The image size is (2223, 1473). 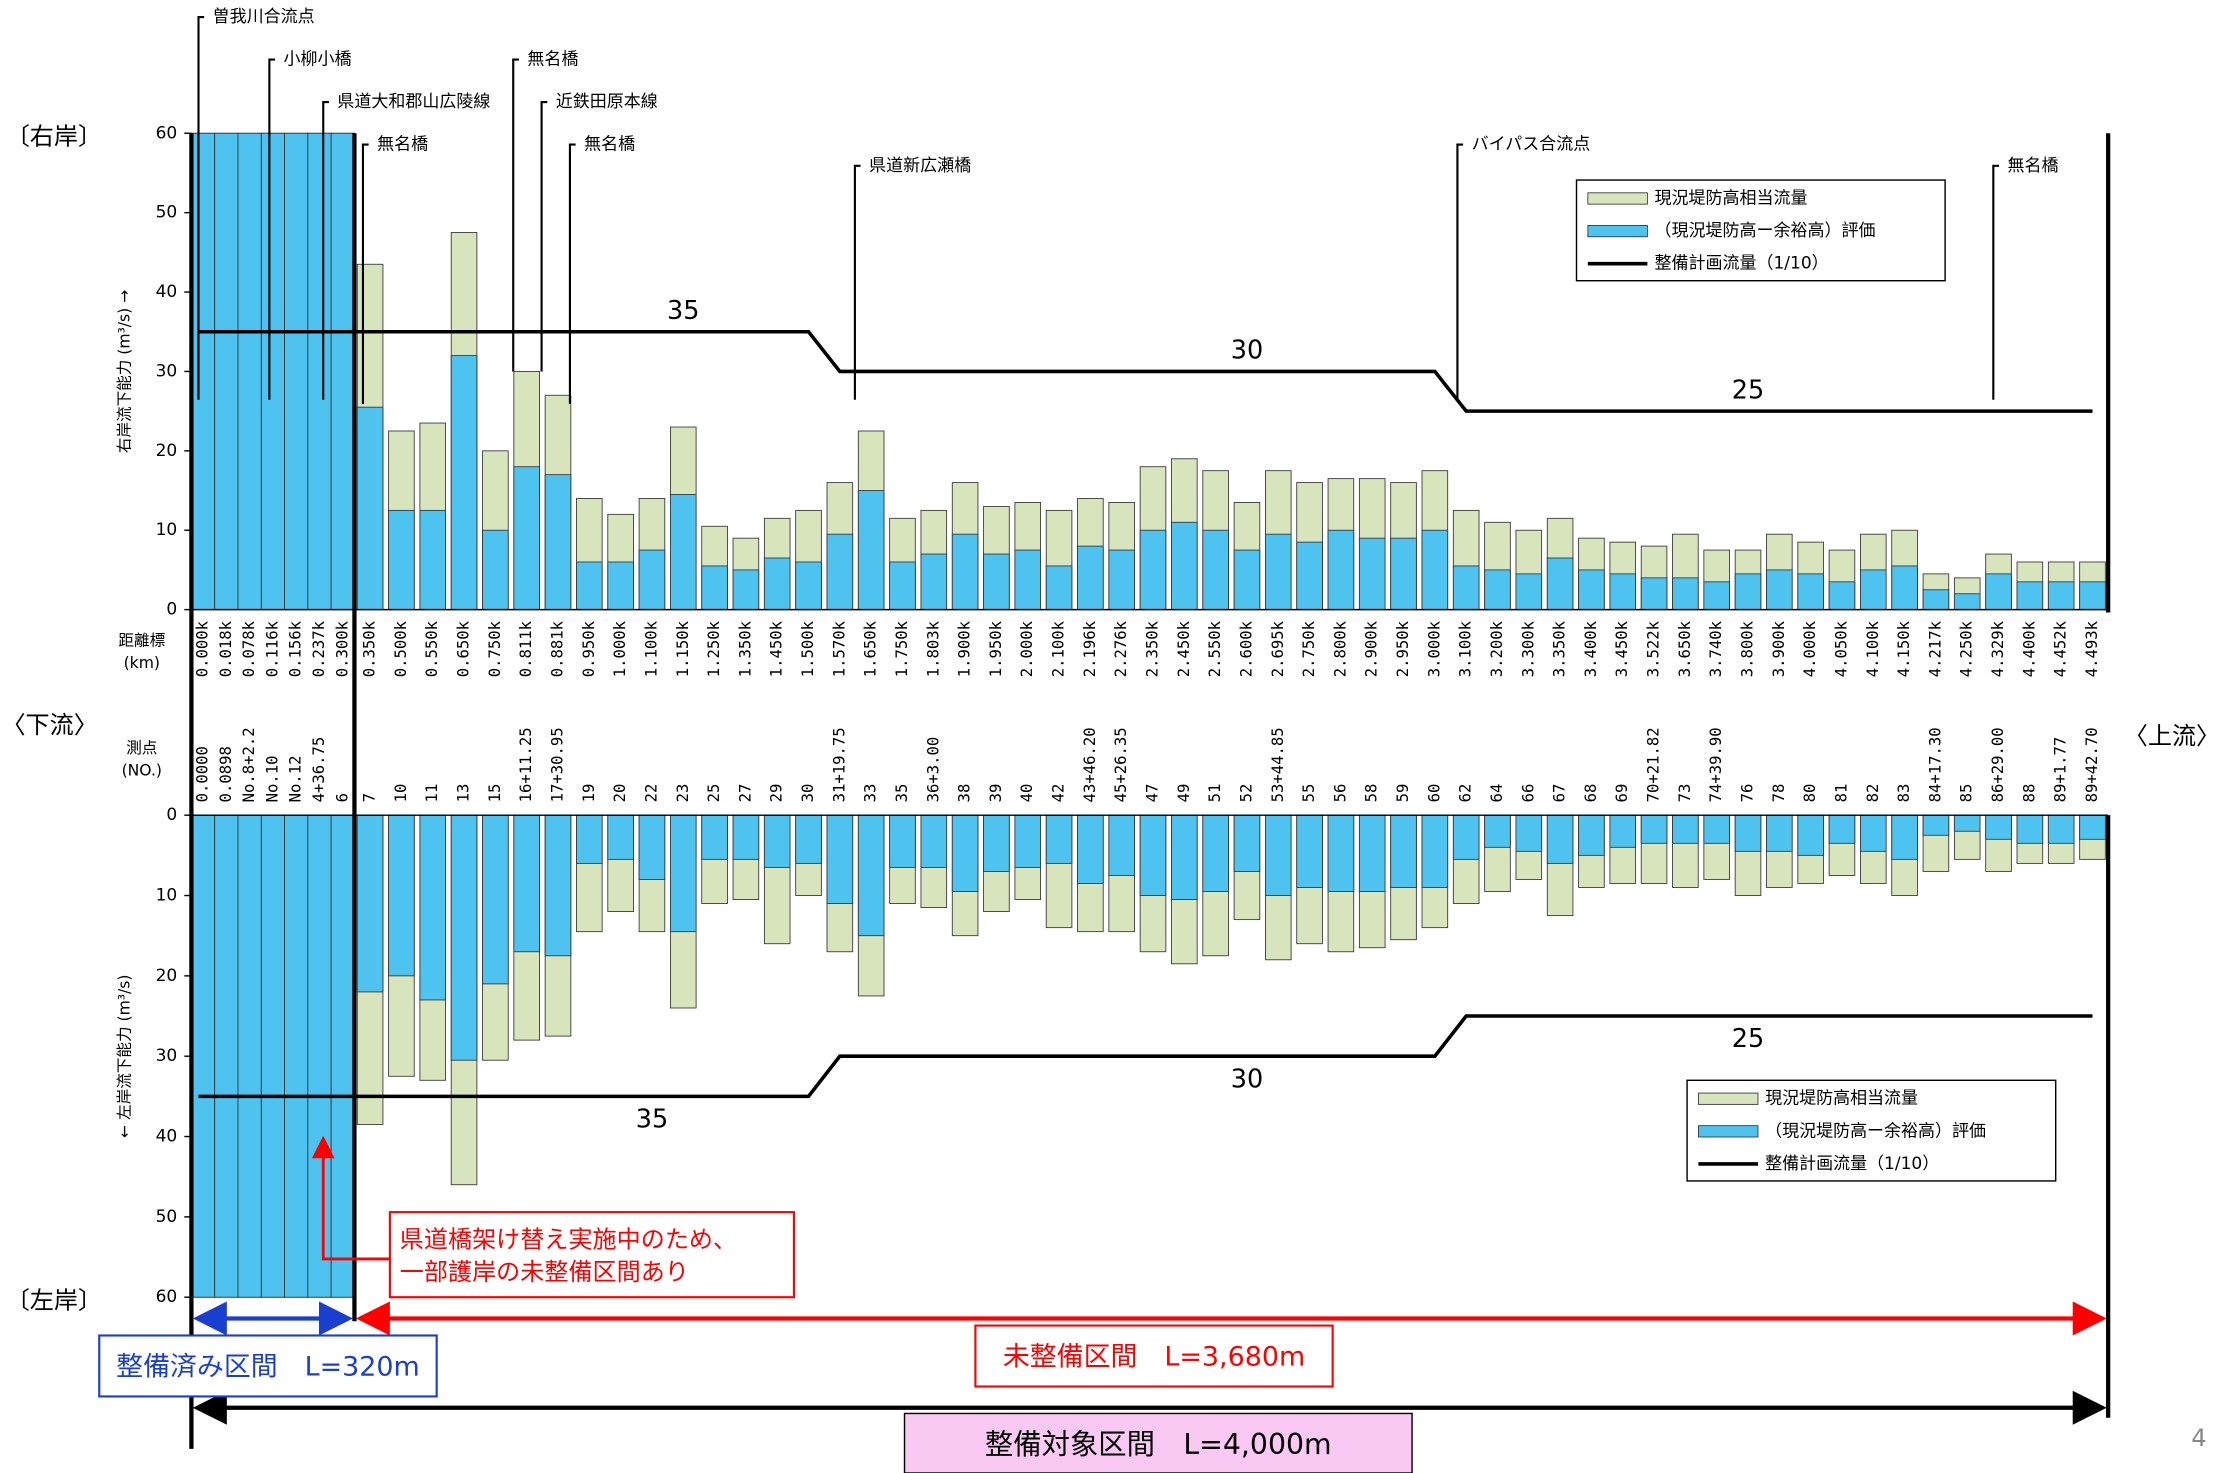 I want to click on section-label: 整備対象区間 L=4,000m, so click(x=1158, y=1444).